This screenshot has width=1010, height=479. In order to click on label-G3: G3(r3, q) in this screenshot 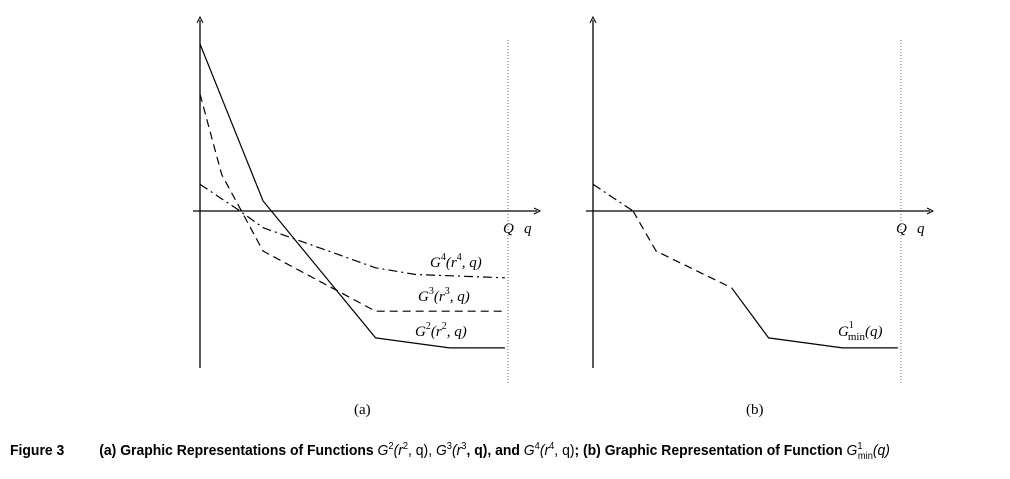, I will do `click(444, 295)`.